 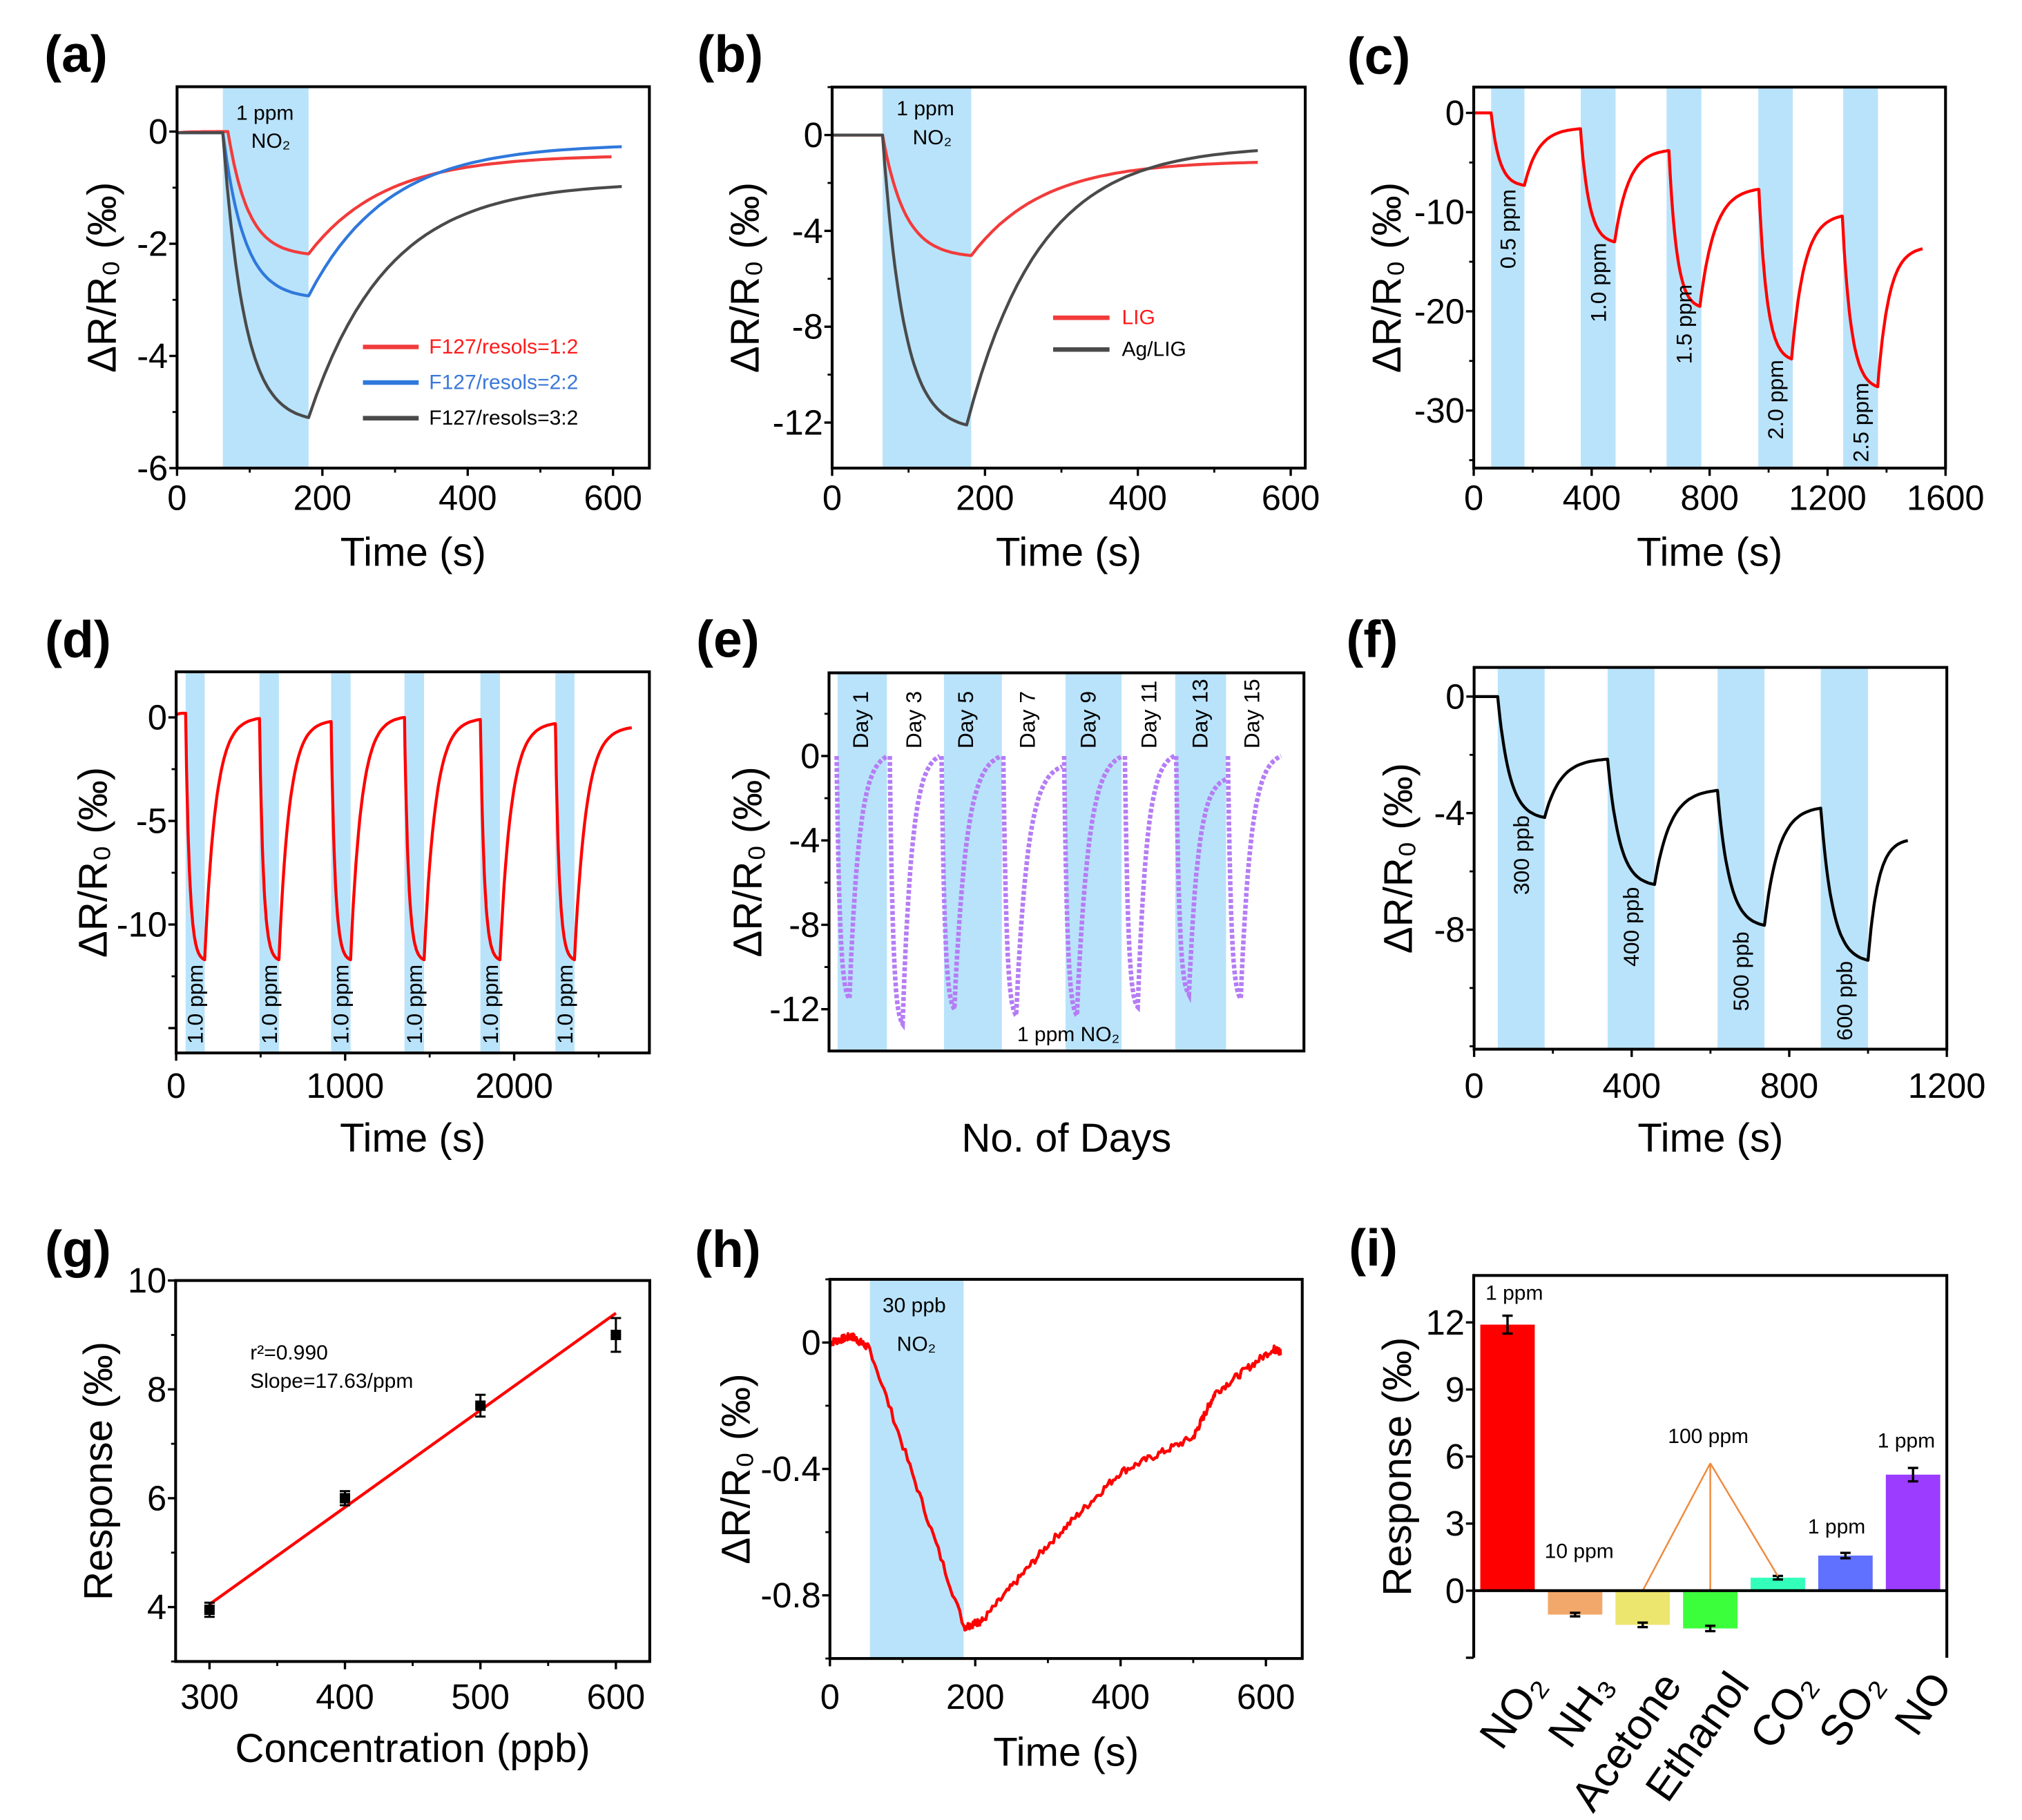 What do you see at coordinates (1439, 311) in the screenshot?
I see `y-tick-label: -20` at bounding box center [1439, 311].